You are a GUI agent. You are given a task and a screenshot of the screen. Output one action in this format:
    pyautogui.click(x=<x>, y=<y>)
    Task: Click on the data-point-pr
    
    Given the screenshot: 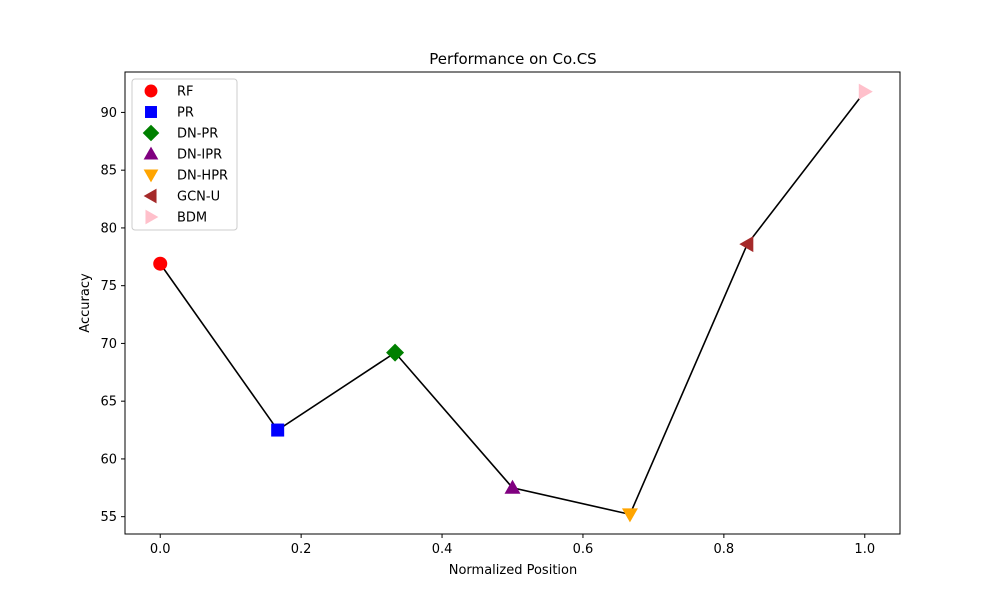 What is the action you would take?
    pyautogui.click(x=278, y=430)
    